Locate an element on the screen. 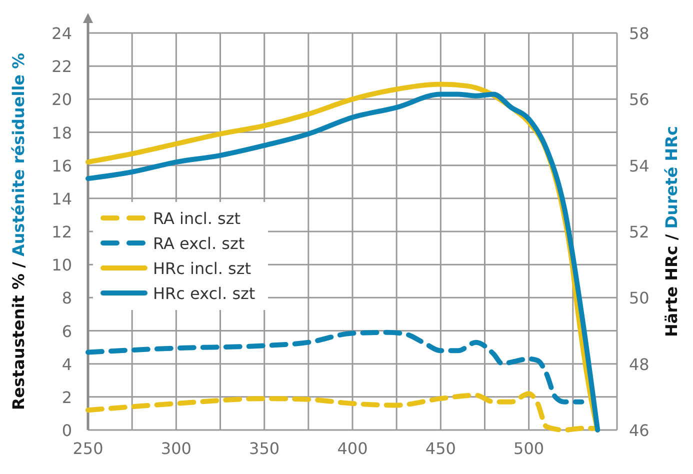  x-tick-label: 250 is located at coordinates (88, 448).